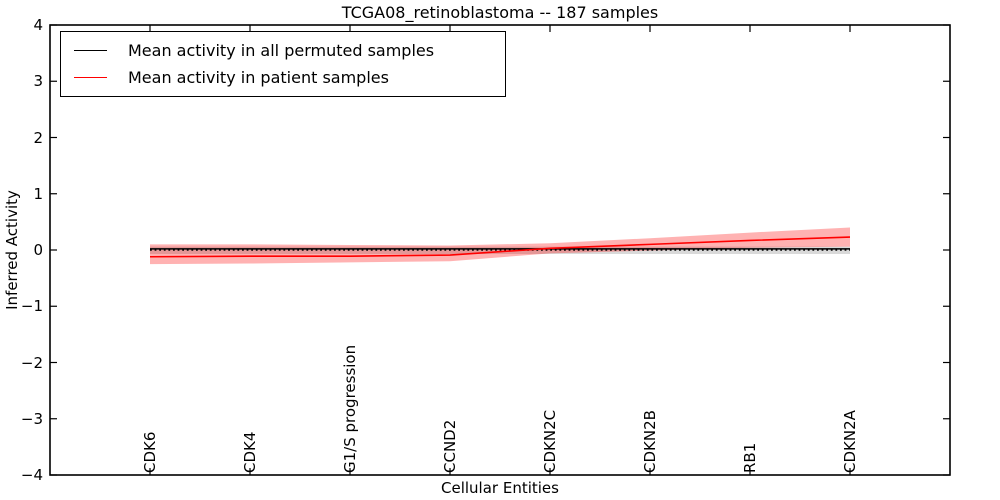  I want to click on y-tick-label: −3, so click(31, 418).